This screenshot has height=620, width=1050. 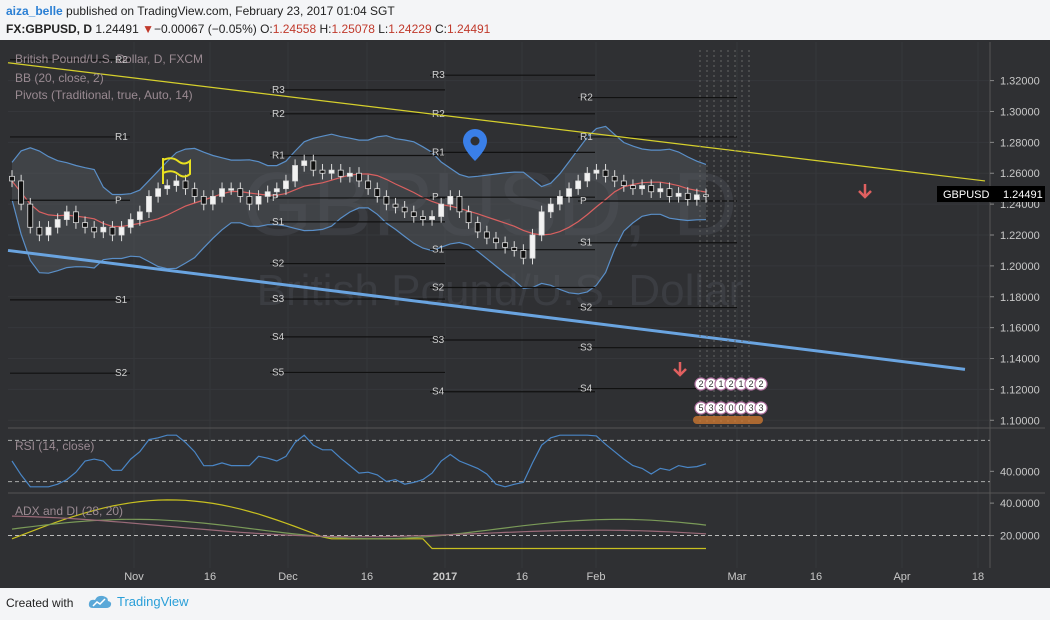 I want to click on price-label: GBPUSD 1.24491, so click(x=991, y=194).